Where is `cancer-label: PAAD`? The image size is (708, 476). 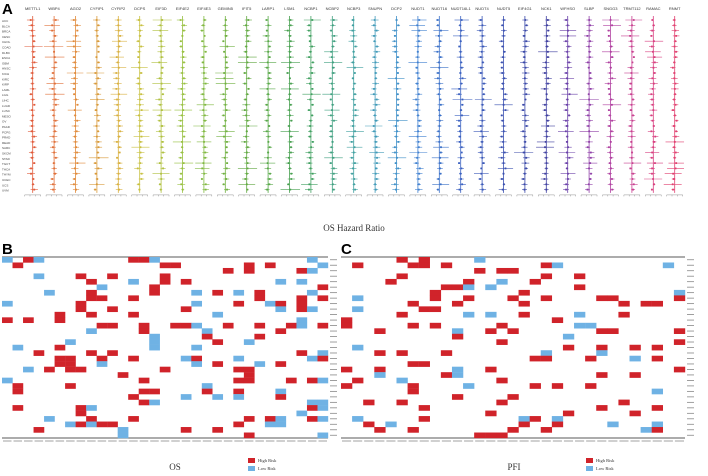
cancer-label: PAAD is located at coordinates (6, 127).